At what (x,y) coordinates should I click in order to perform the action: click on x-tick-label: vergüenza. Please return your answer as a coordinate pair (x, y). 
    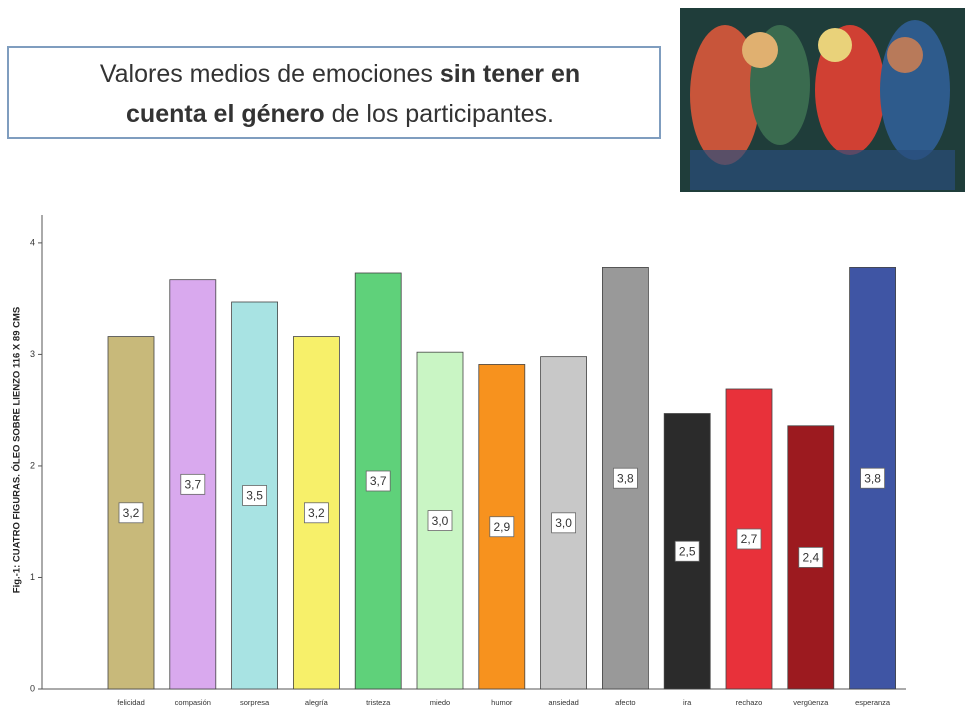
    Looking at the image, I should click on (811, 702).